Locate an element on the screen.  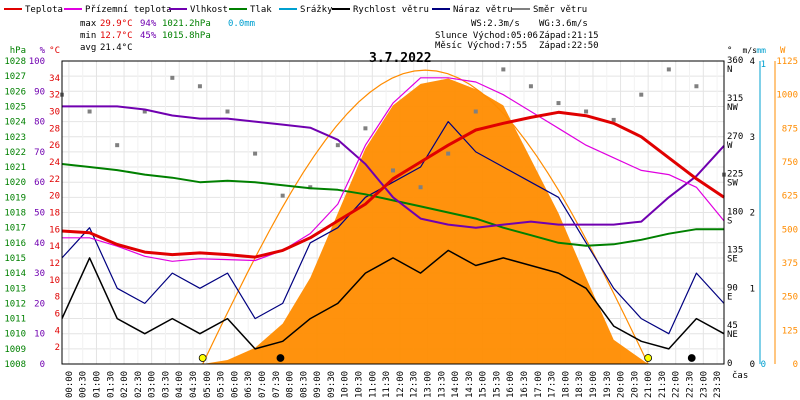
axis-tick-x: 23:00 is located at coordinates (704, 384).